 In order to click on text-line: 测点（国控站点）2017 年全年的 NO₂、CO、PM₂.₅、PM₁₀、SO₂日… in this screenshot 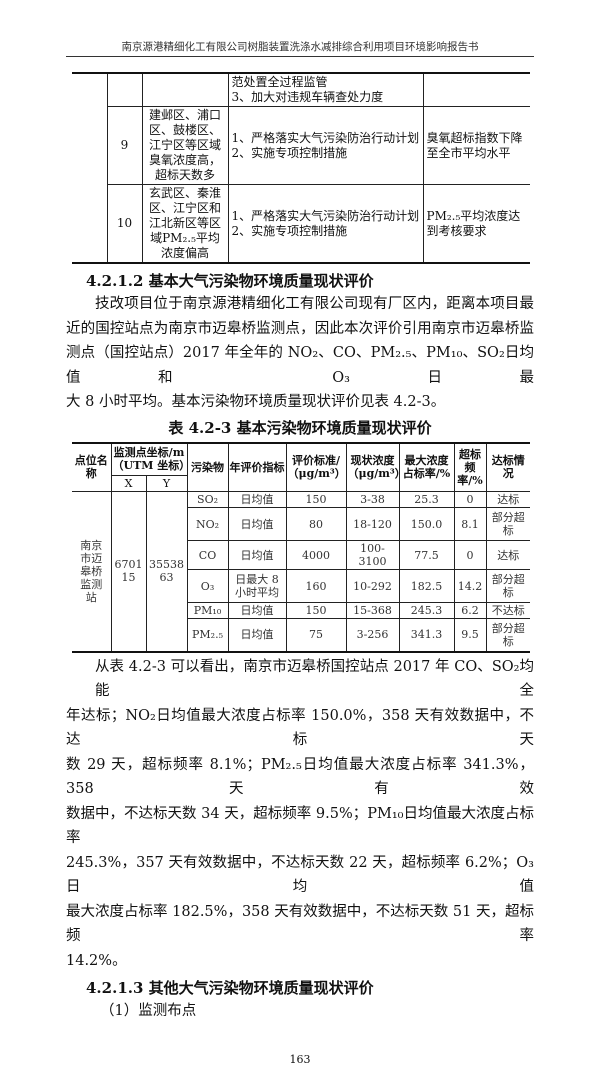, I will do `click(300, 365)`.